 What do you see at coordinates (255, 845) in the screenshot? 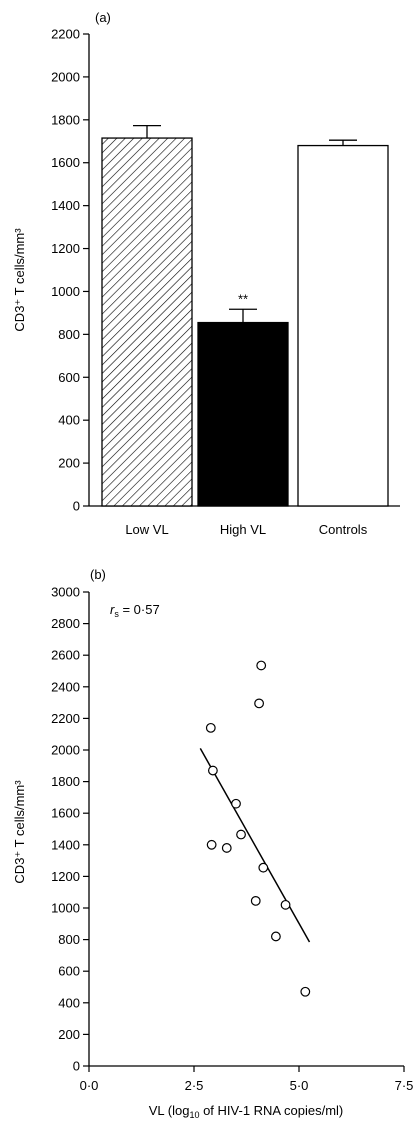
I see `regression-line` at bounding box center [255, 845].